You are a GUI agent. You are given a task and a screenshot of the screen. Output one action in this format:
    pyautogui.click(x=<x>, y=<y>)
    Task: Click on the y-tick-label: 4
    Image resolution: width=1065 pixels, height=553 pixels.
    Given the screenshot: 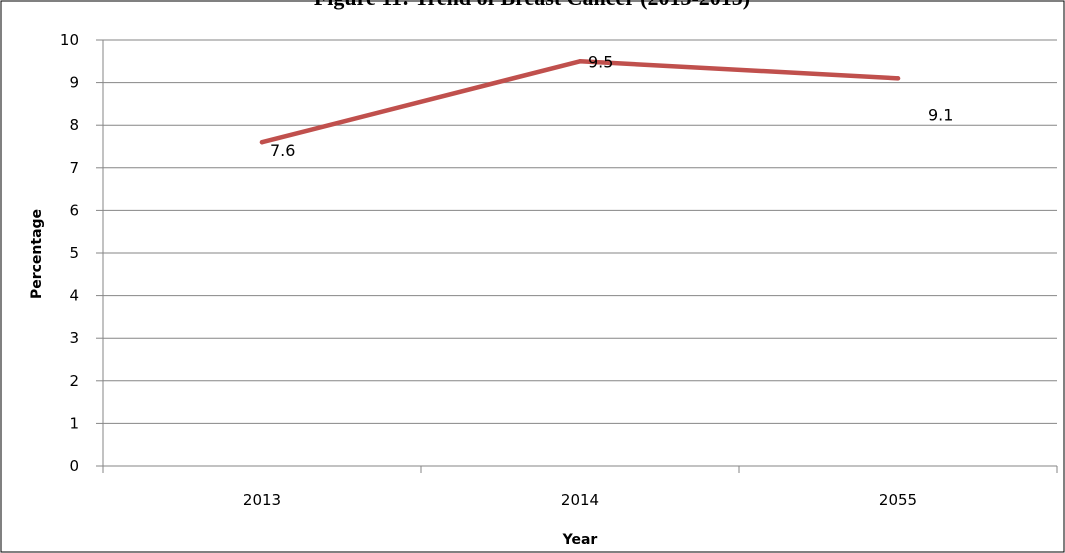 What is the action you would take?
    pyautogui.click(x=74, y=296)
    